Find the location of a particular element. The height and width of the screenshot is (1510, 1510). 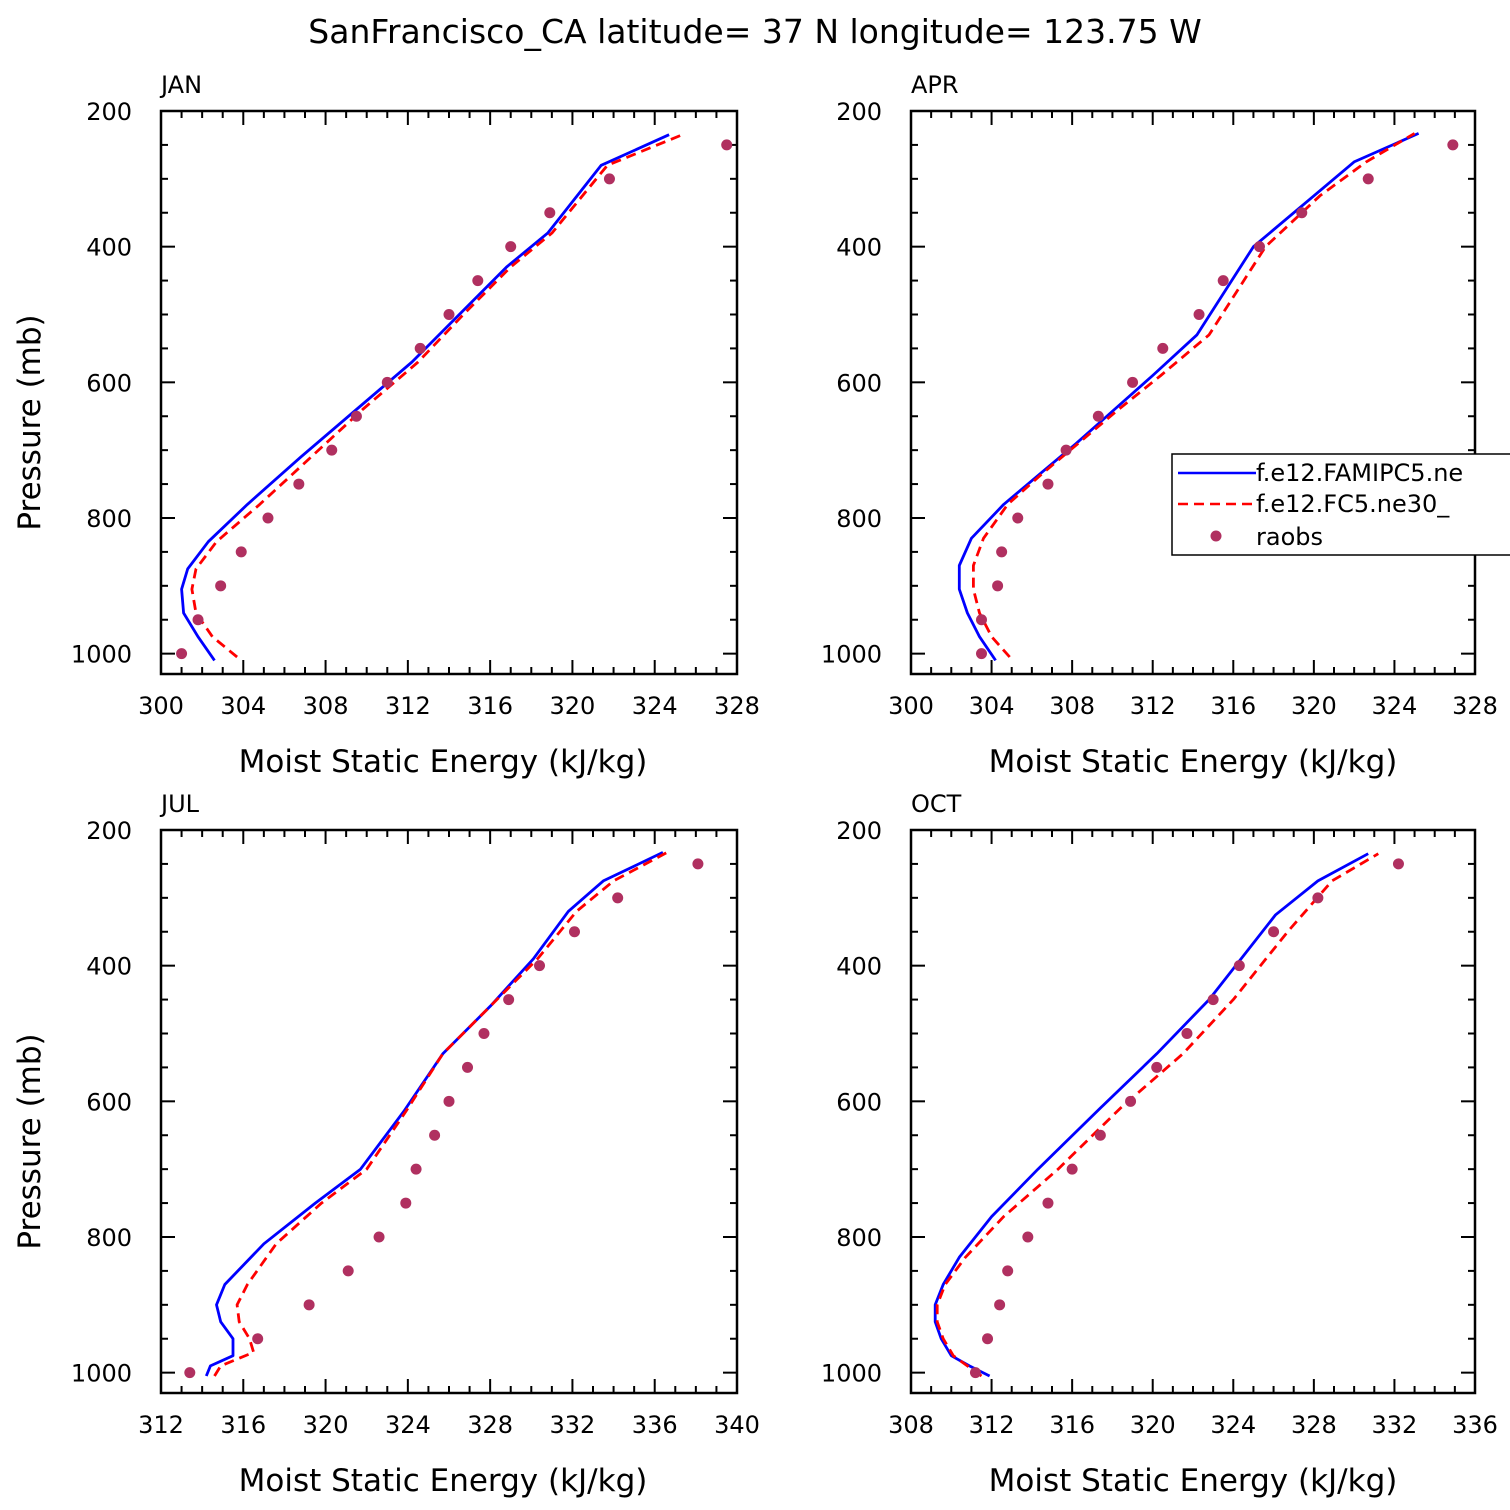

legend-marker-raobs is located at coordinates (1216, 536).